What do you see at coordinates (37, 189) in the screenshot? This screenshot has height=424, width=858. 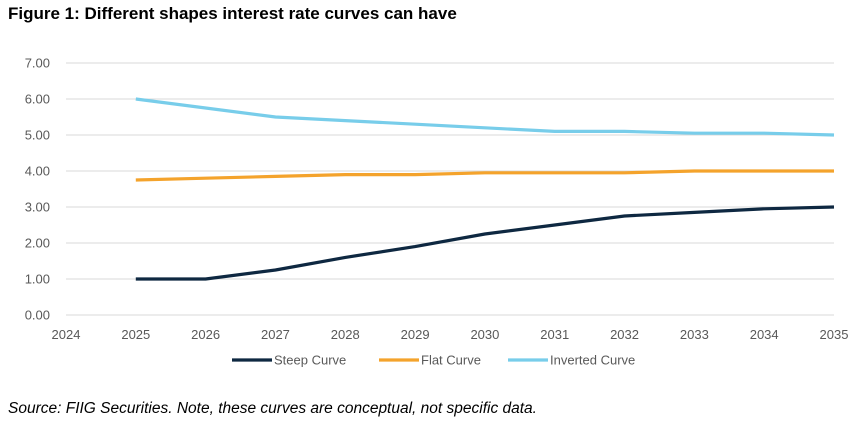 I see `y-axis-ticks: 0.00 1.00 2.00 3.00 4.00 5.00 6.00 7.00` at bounding box center [37, 189].